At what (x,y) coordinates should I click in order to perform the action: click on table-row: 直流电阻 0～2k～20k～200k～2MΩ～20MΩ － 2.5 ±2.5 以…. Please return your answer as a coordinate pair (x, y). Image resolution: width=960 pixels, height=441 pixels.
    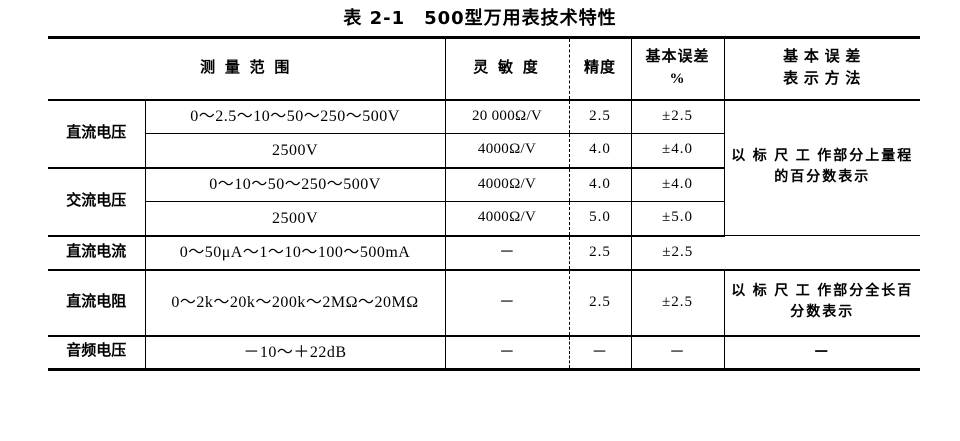
    Looking at the image, I should click on (484, 302).